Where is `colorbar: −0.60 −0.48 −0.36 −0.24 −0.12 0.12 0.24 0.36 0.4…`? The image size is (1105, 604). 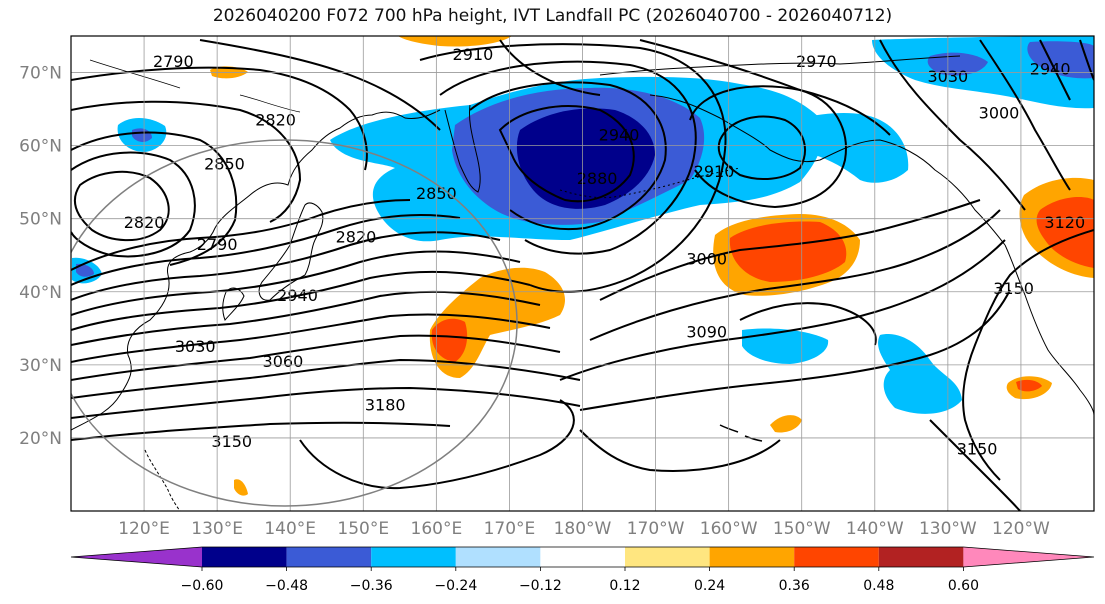
colorbar: −0.60 −0.48 −0.36 −0.24 −0.12 0.12 0.24 0.36 0.4… is located at coordinates (582, 570).